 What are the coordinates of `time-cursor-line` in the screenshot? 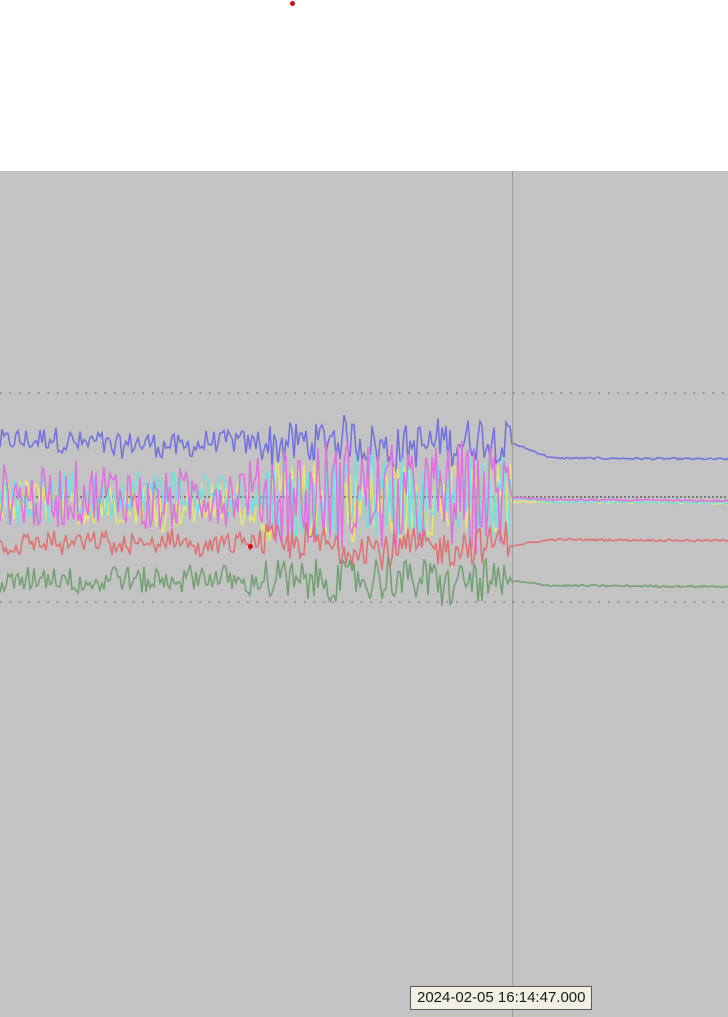 It's located at (512, 594).